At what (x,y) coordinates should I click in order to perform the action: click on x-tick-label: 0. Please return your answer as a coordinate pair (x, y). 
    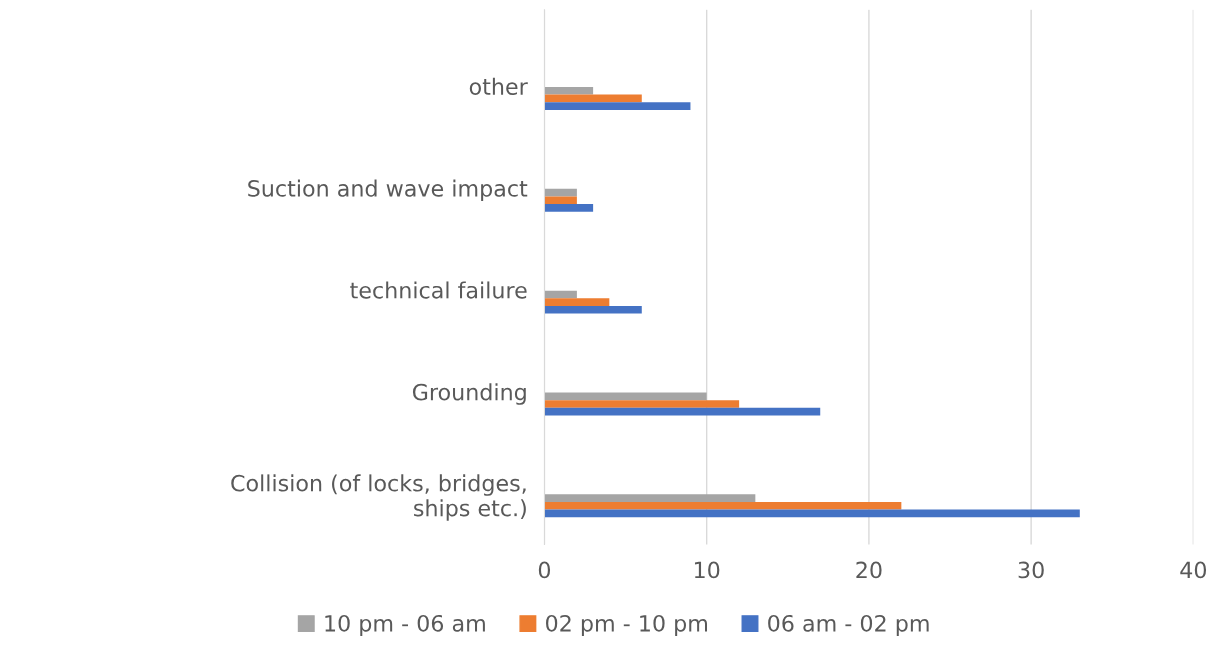
    Looking at the image, I should click on (544, 570).